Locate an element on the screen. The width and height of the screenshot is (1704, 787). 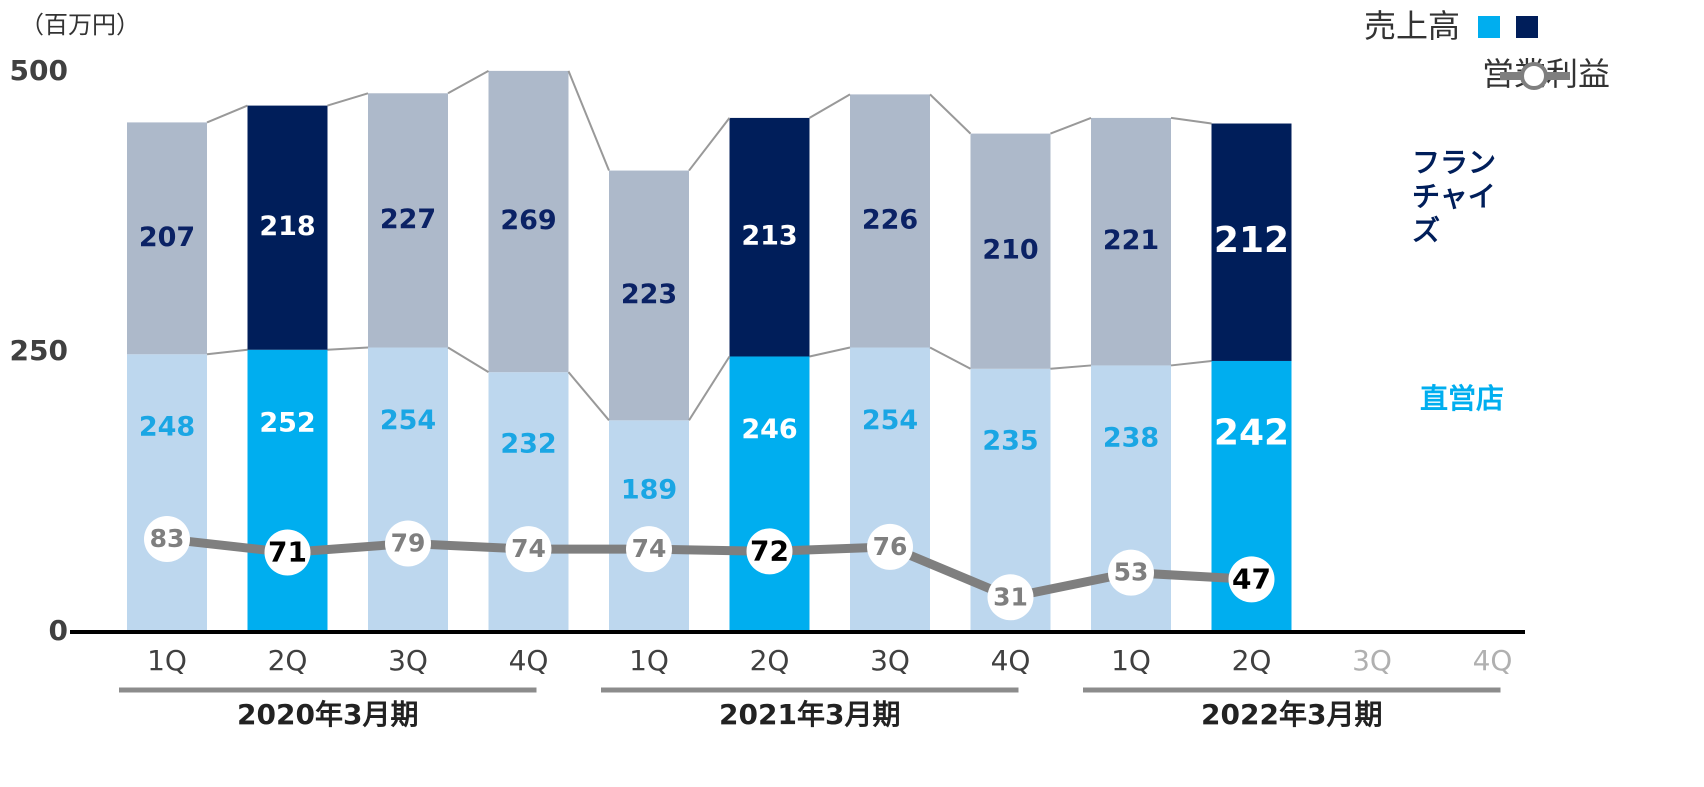
y-tick-label: 0 is located at coordinates (58, 630).